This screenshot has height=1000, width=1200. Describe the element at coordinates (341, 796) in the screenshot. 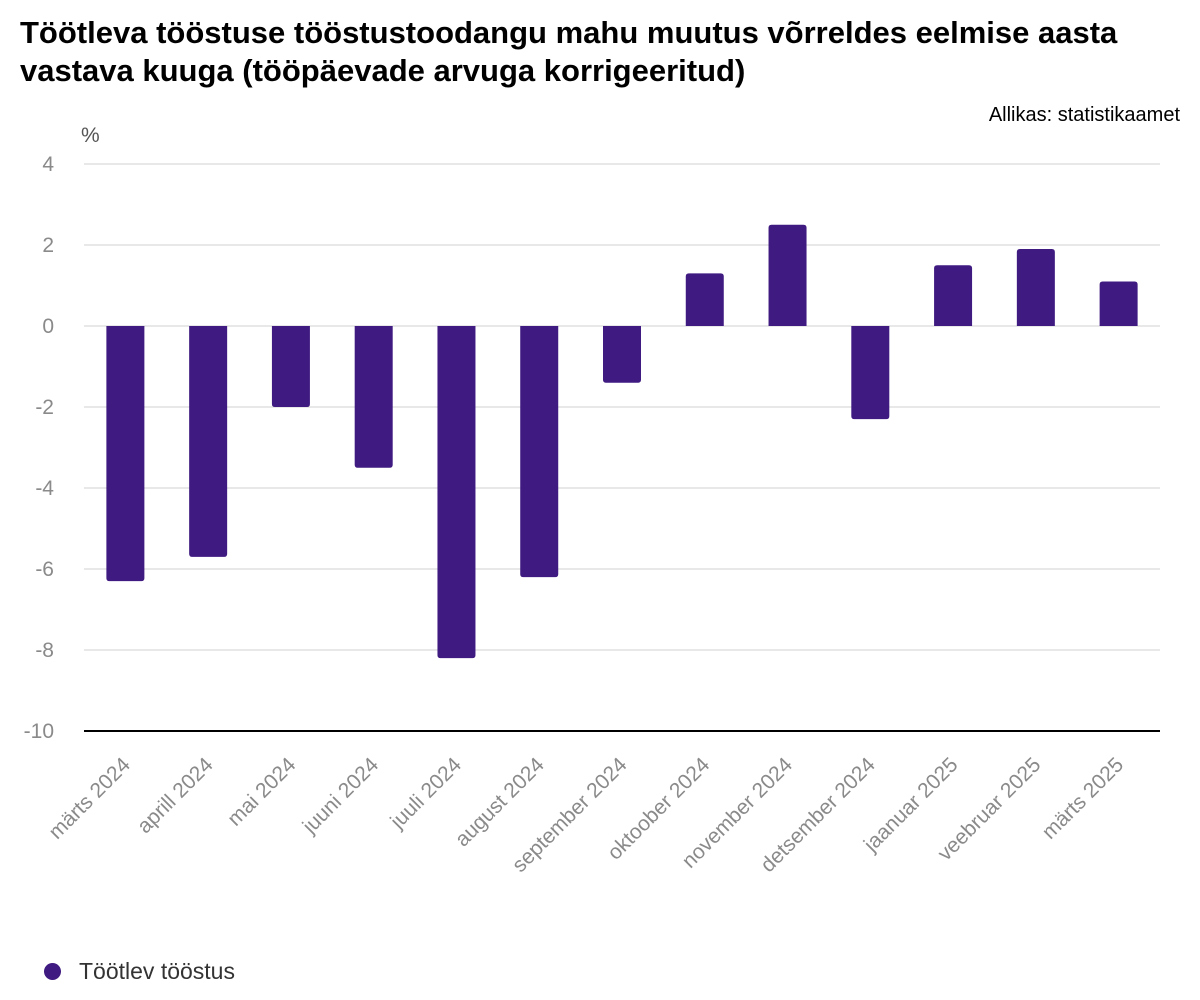

I see `x-tick-label: juuni 2024` at that location.